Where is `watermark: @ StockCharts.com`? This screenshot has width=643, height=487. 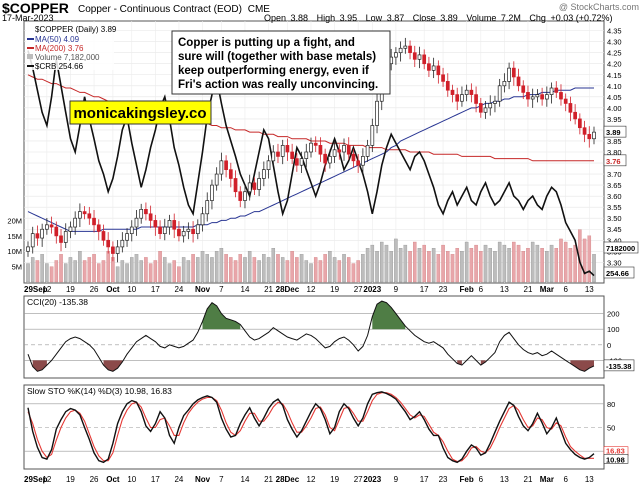 watermark: @ StockCharts.com is located at coordinates (599, 7).